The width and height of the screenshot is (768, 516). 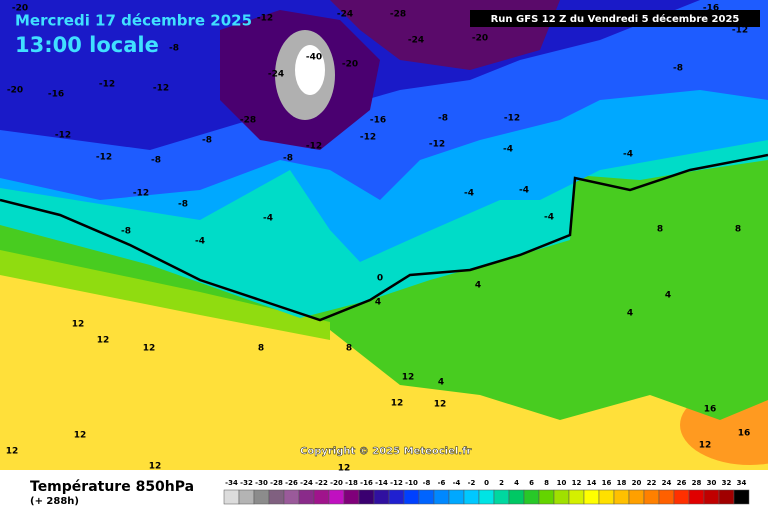 What do you see at coordinates (336, 483) in the screenshot?
I see `colorbar-label: -20` at bounding box center [336, 483].